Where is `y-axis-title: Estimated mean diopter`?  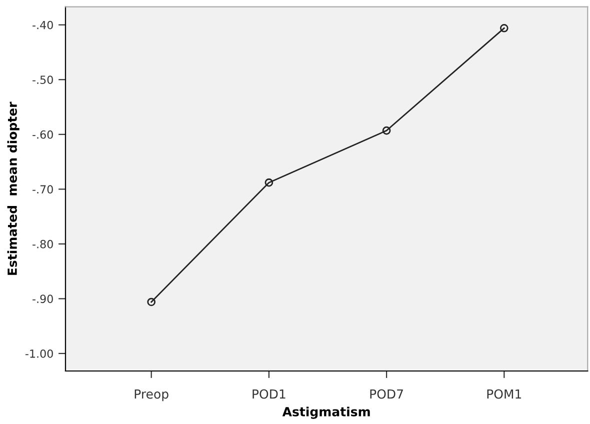 y-axis-title: Estimated mean diopter is located at coordinates (13, 188).